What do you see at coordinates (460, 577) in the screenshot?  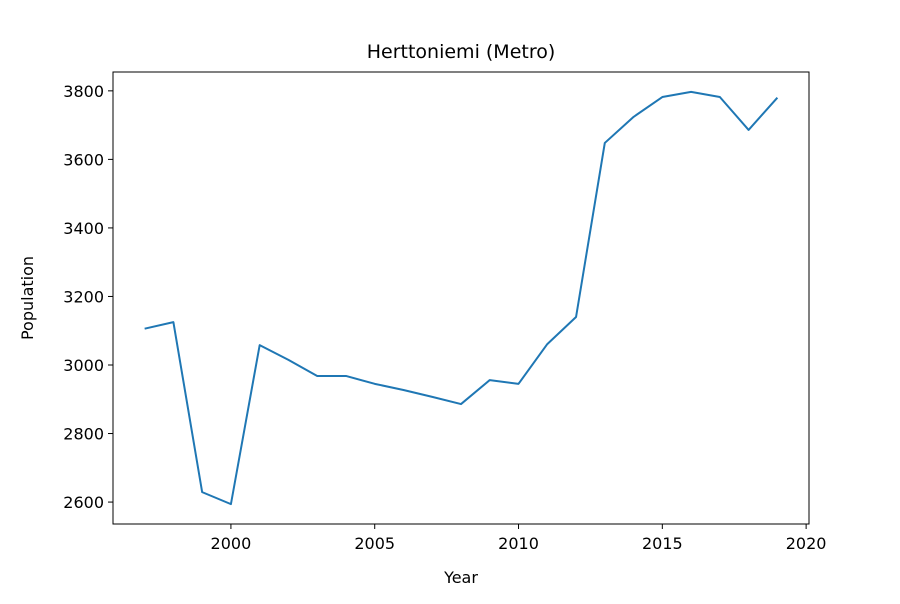 I see `x-axis-label: Year` at bounding box center [460, 577].